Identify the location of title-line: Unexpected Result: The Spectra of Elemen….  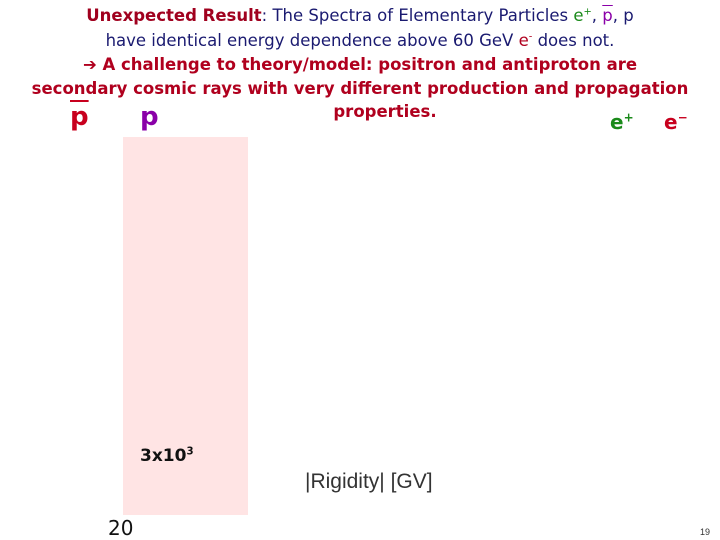
(360, 16).